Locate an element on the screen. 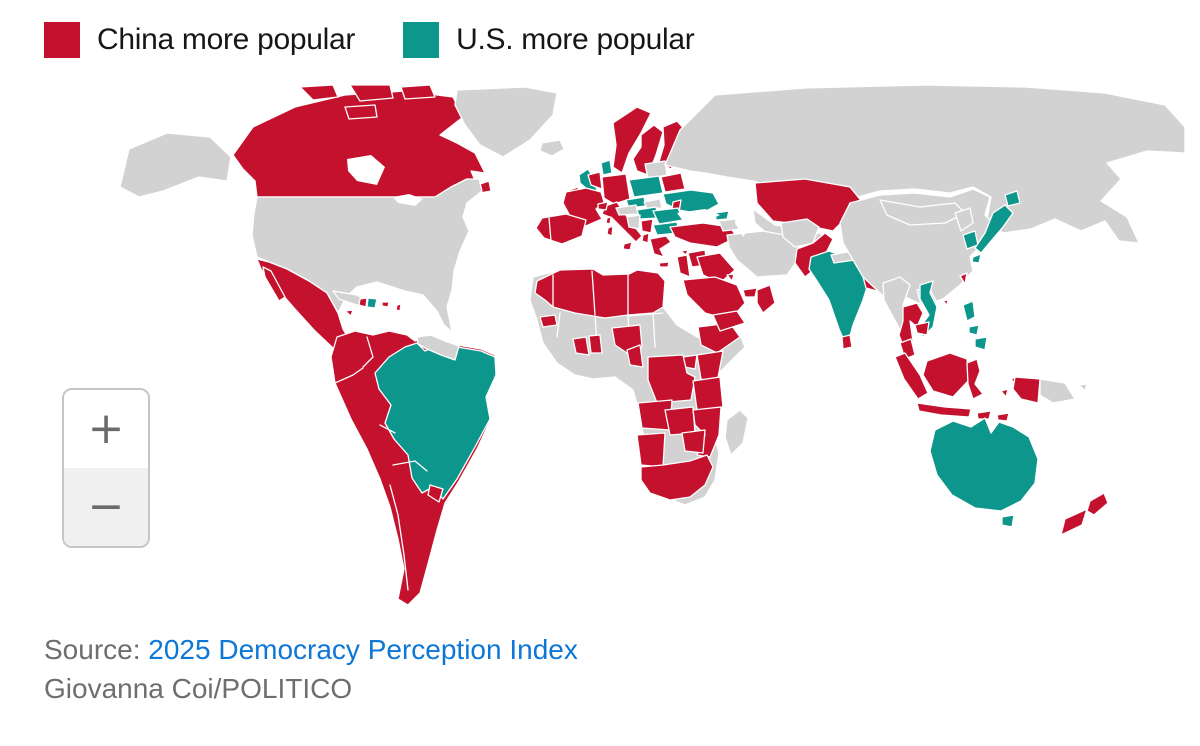  country-romania is located at coordinates (668, 216).